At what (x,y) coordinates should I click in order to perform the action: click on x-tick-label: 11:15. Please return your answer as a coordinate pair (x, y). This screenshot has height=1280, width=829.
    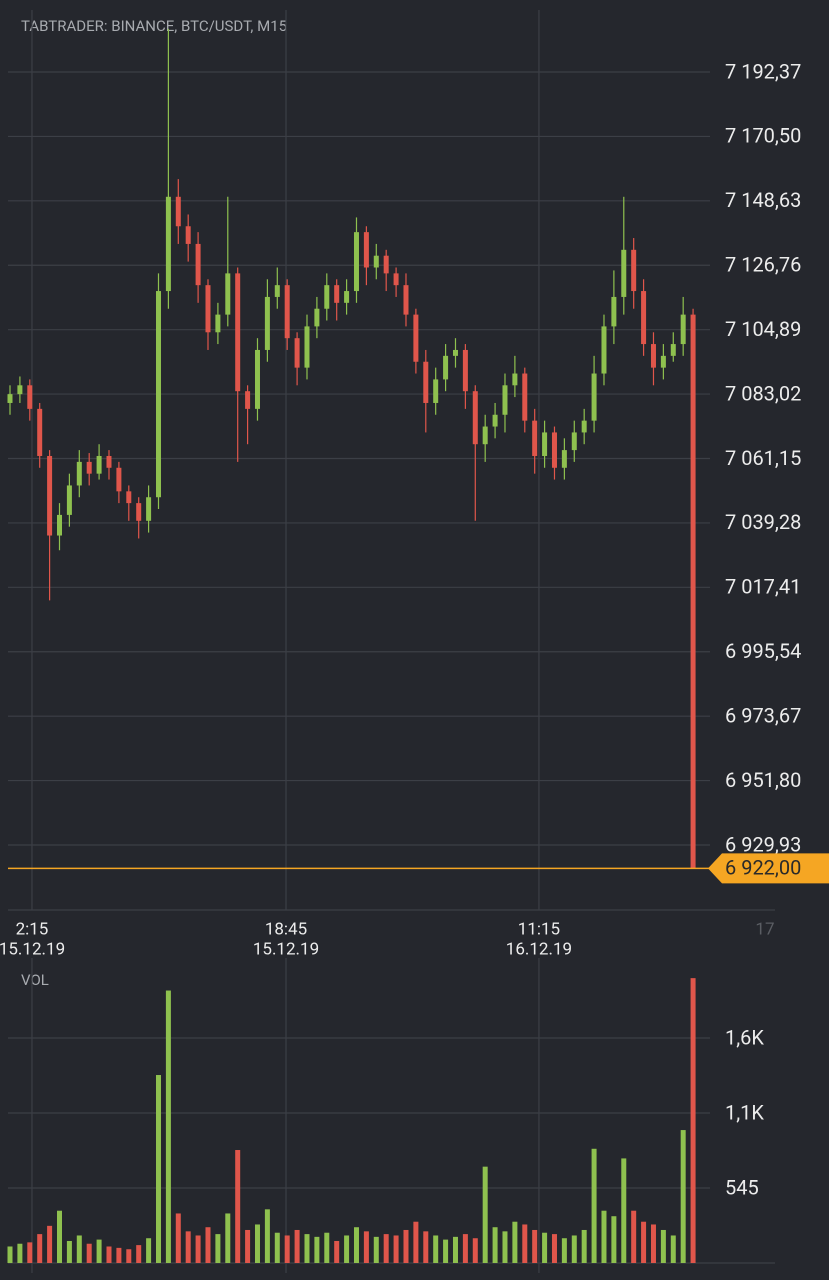
    Looking at the image, I should click on (539, 929).